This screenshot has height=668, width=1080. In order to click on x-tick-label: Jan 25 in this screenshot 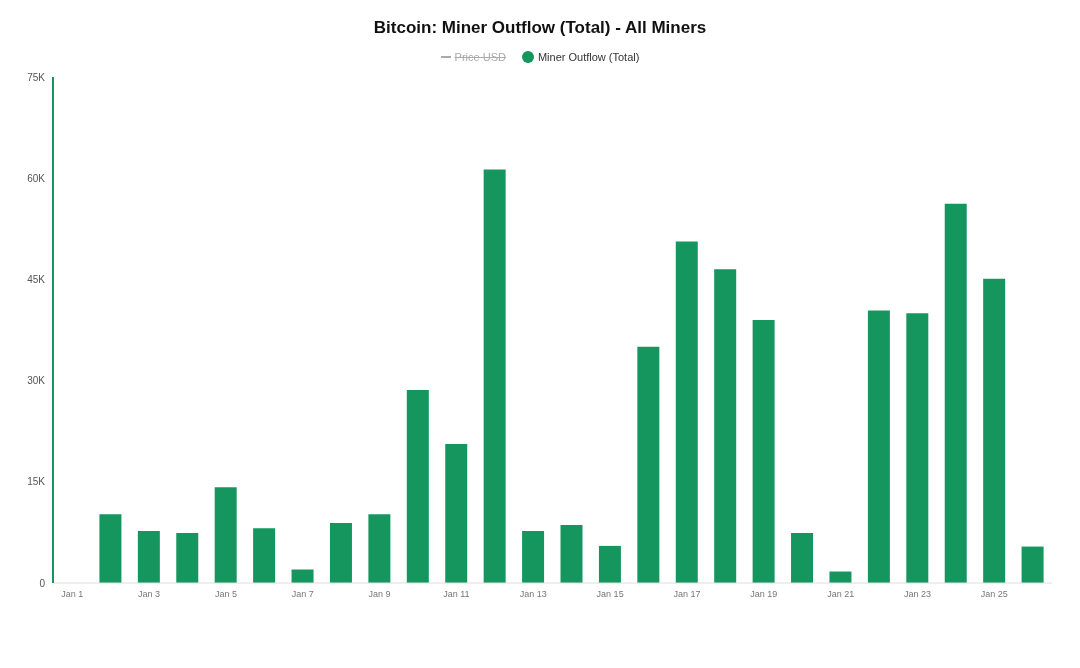, I will do `click(994, 594)`.